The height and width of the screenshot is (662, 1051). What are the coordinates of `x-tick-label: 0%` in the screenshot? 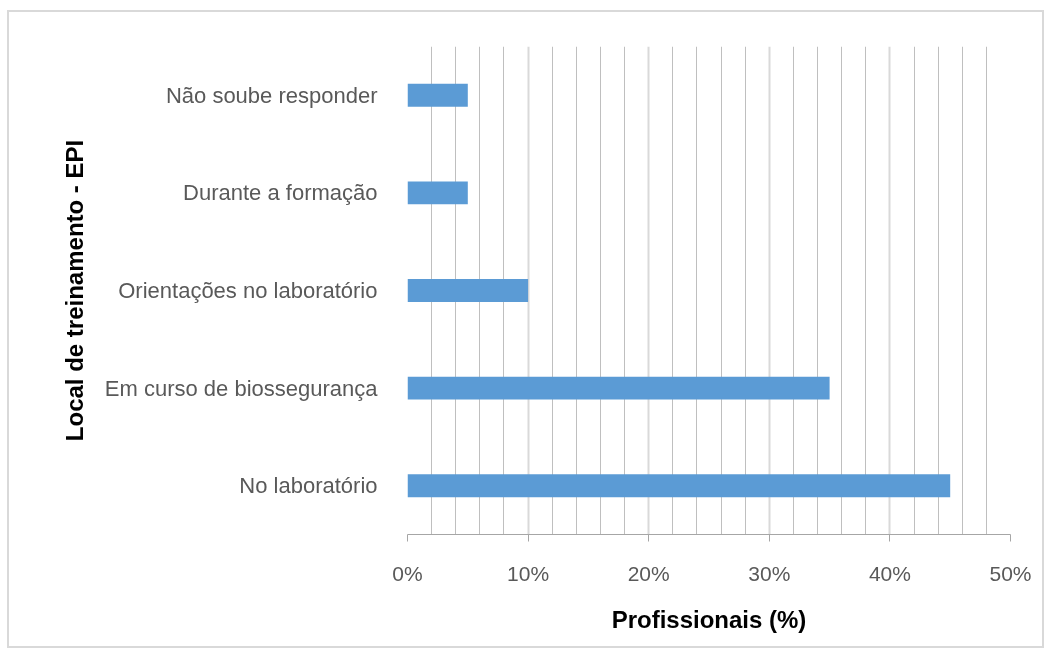 It's located at (407, 573).